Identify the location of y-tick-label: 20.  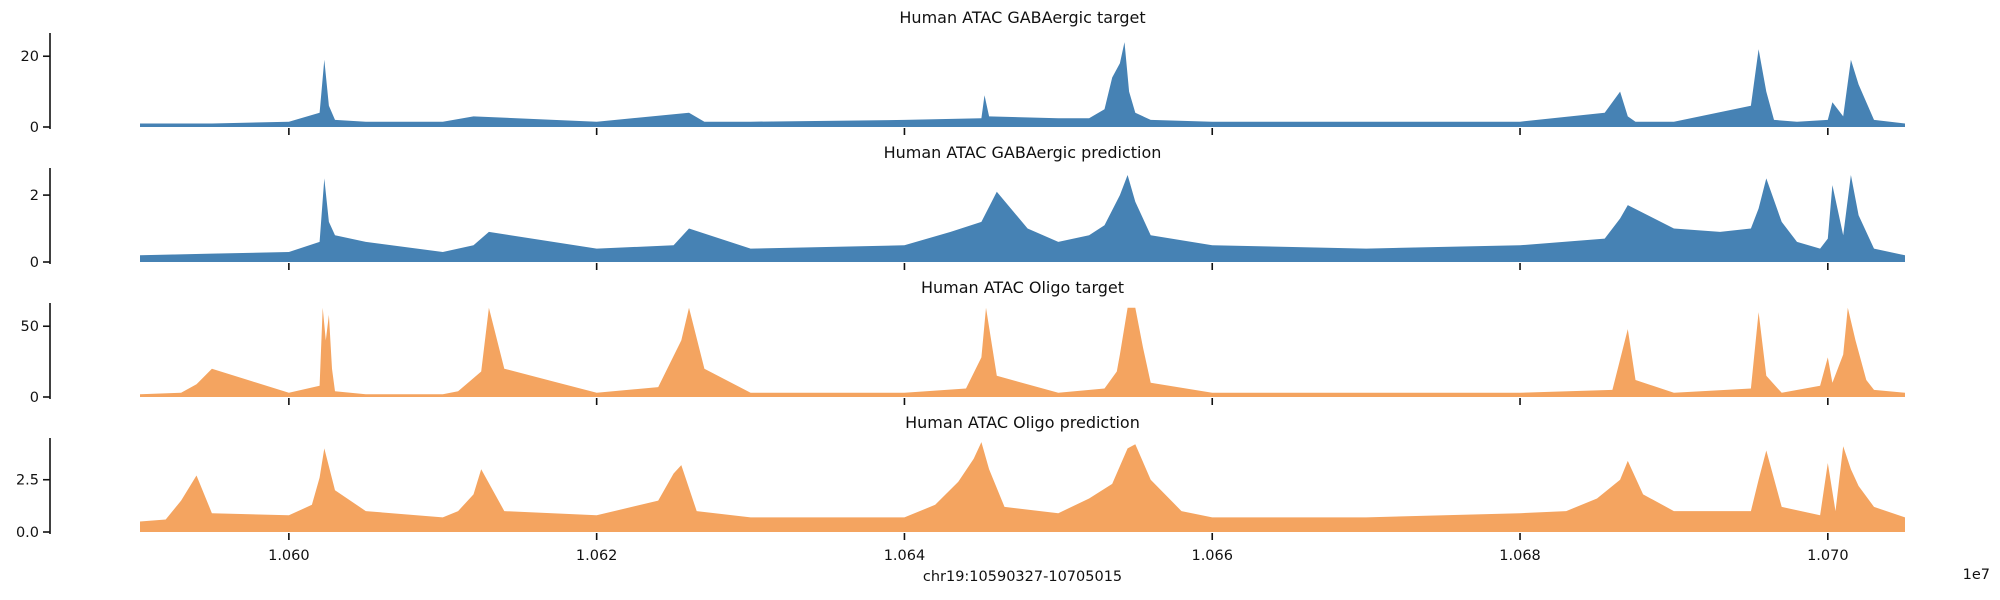
(30, 57).